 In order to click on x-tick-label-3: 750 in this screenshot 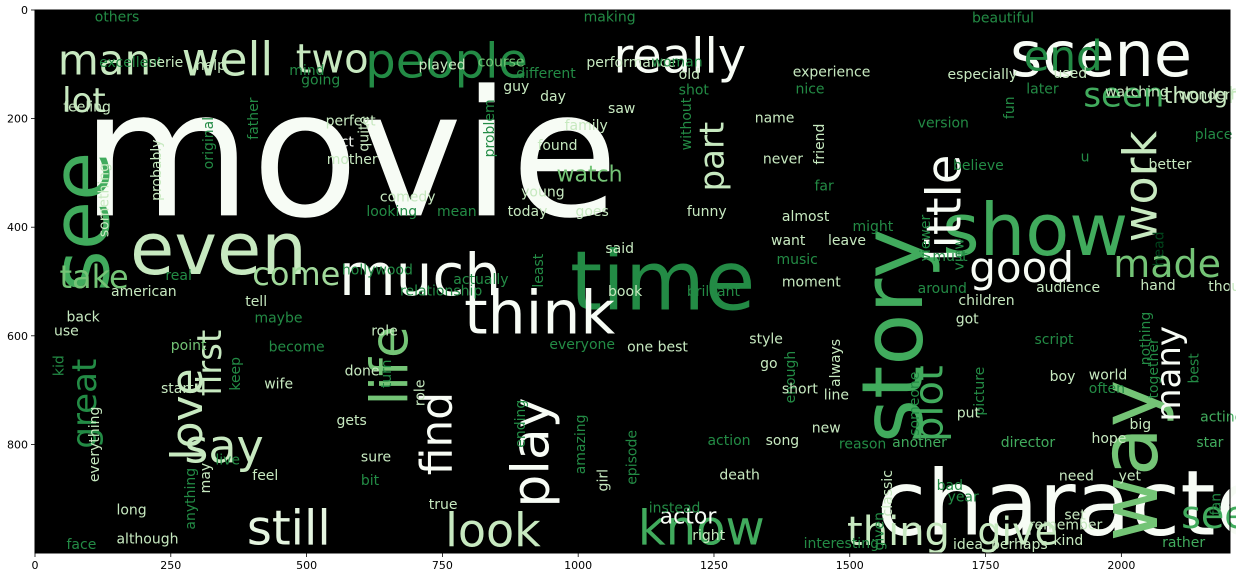, I will do `click(442, 565)`.